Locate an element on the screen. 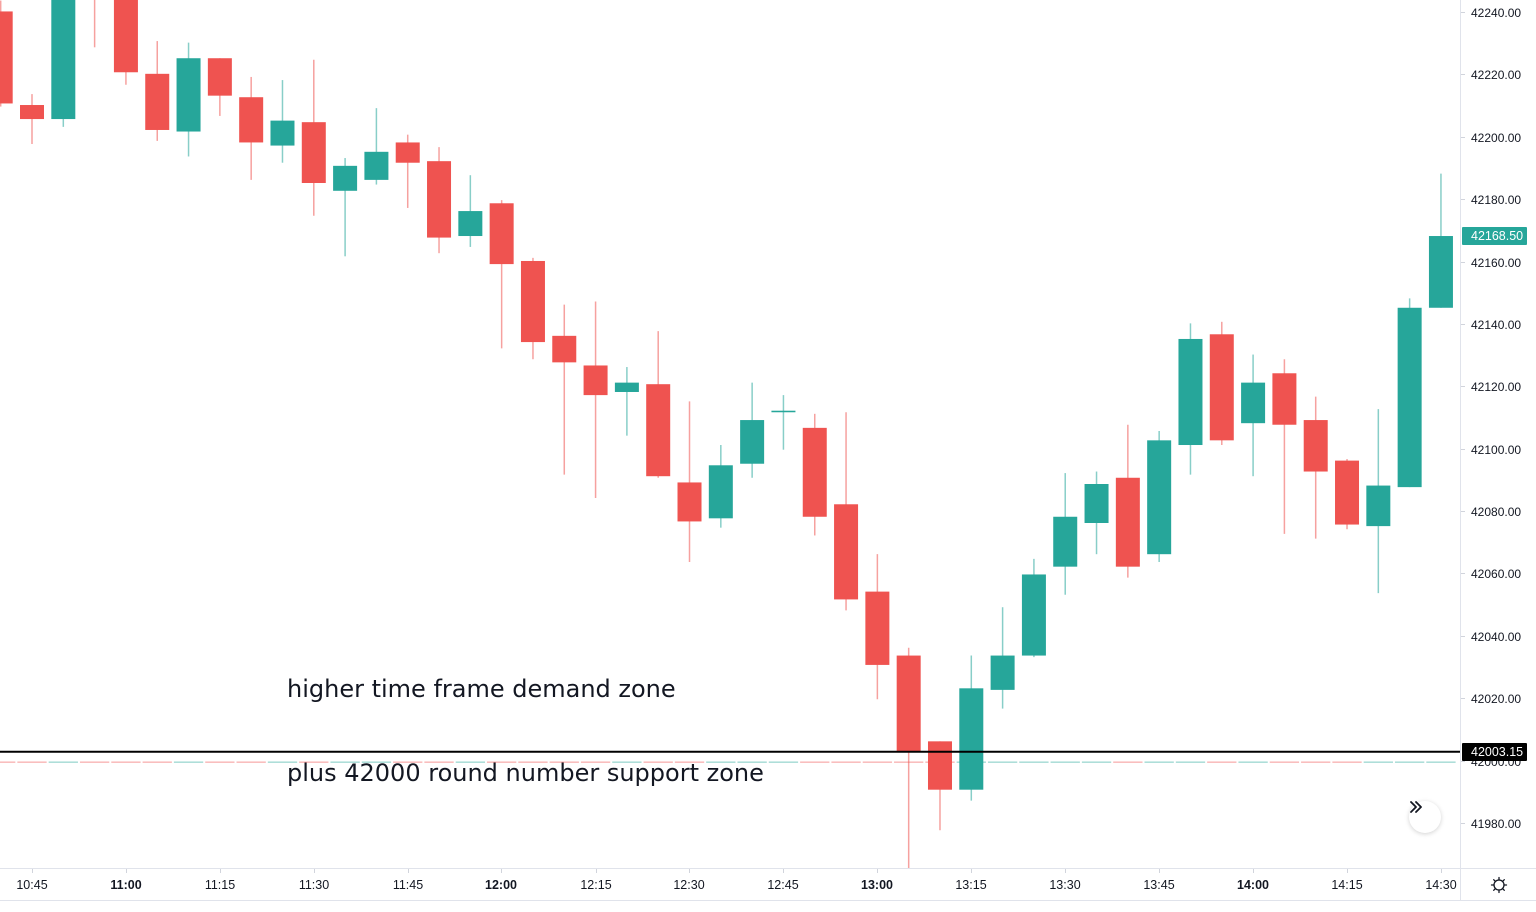  time-tick: 11:30 is located at coordinates (314, 880).